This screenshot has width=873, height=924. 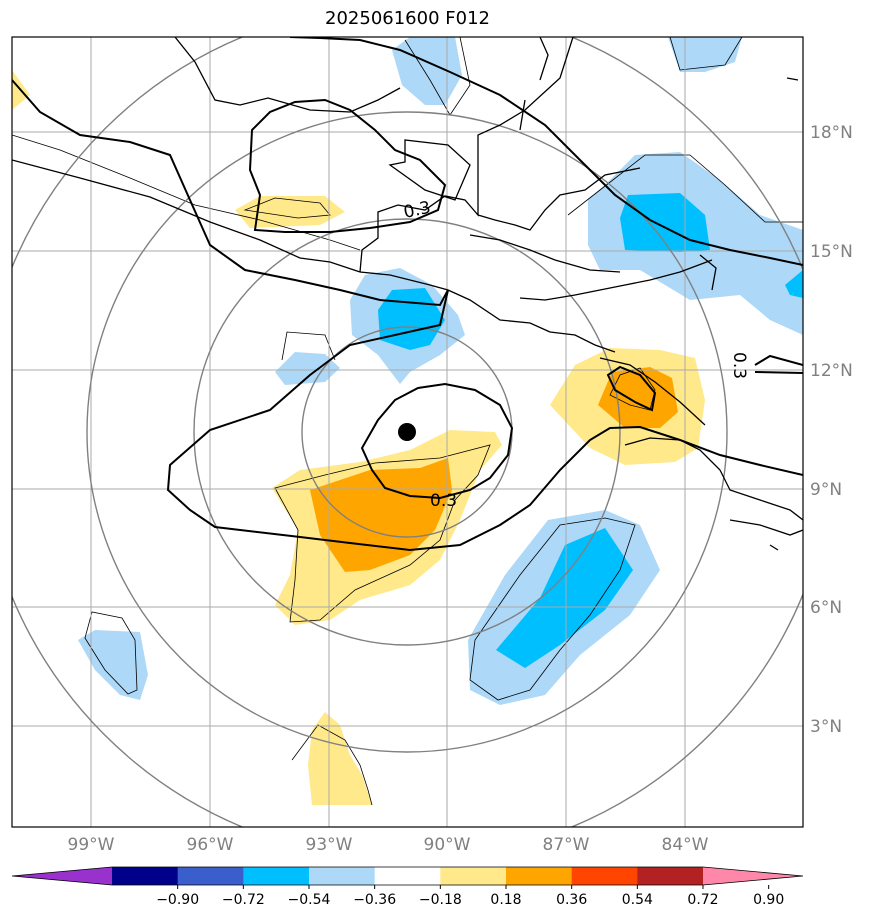 What do you see at coordinates (407, 18) in the screenshot?
I see `map-title: 2025061600 F012` at bounding box center [407, 18].